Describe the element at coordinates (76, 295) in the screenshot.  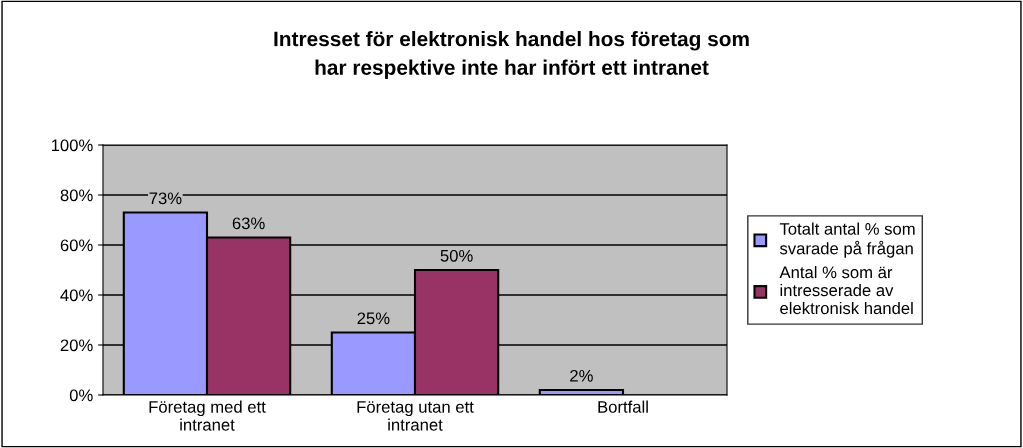
I see `y-tick-label: 40%` at that location.